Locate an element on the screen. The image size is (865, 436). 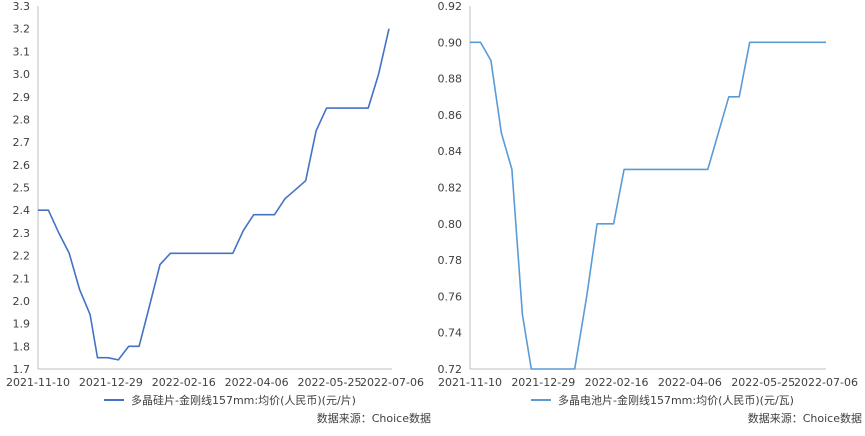
chart2-y-tick-label: 0.76 is located at coordinates (450, 296).